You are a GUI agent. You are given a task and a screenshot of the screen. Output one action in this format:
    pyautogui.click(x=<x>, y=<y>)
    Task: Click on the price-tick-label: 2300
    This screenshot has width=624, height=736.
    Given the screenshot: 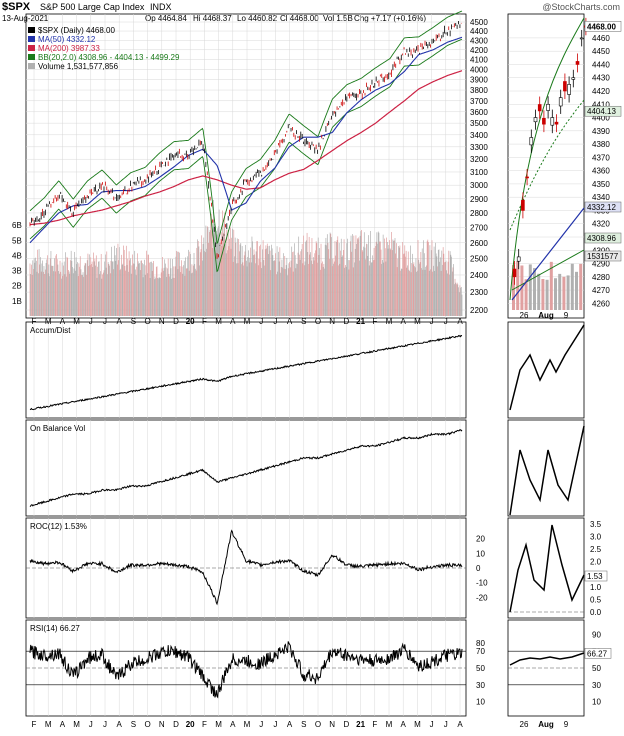 What is the action you would take?
    pyautogui.click(x=479, y=292)
    